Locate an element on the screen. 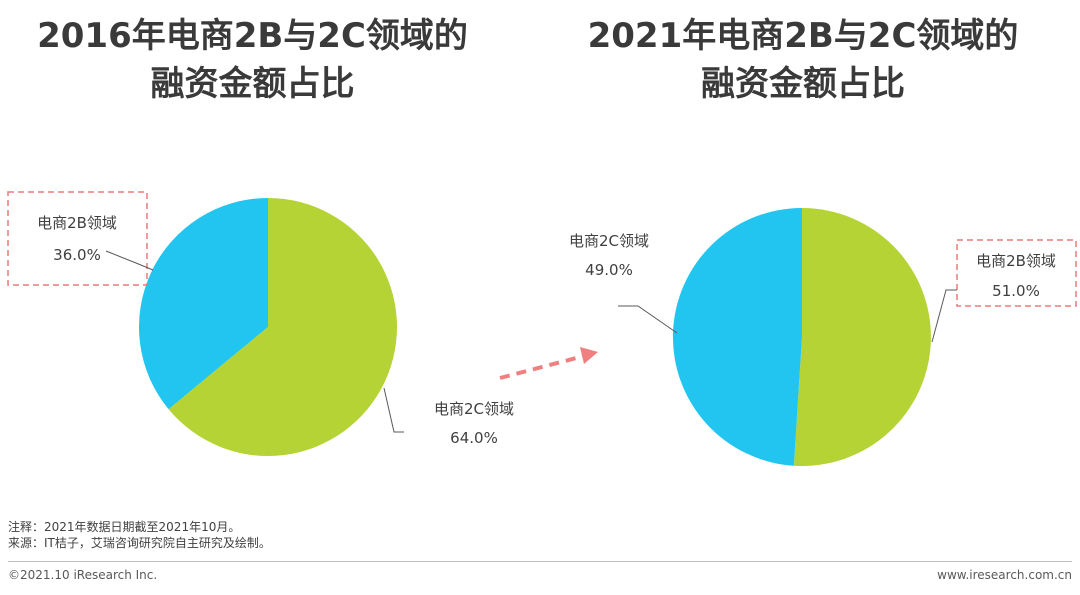 The image size is (1080, 595). pie-slice-2016-2c is located at coordinates (282, 327).